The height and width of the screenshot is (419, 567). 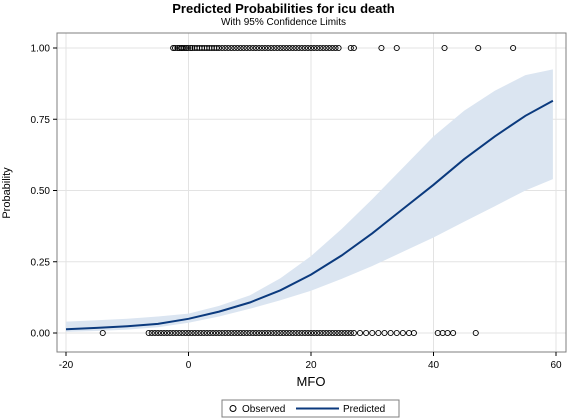 I want to click on y-tick-label: 0.50, so click(x=41, y=191).